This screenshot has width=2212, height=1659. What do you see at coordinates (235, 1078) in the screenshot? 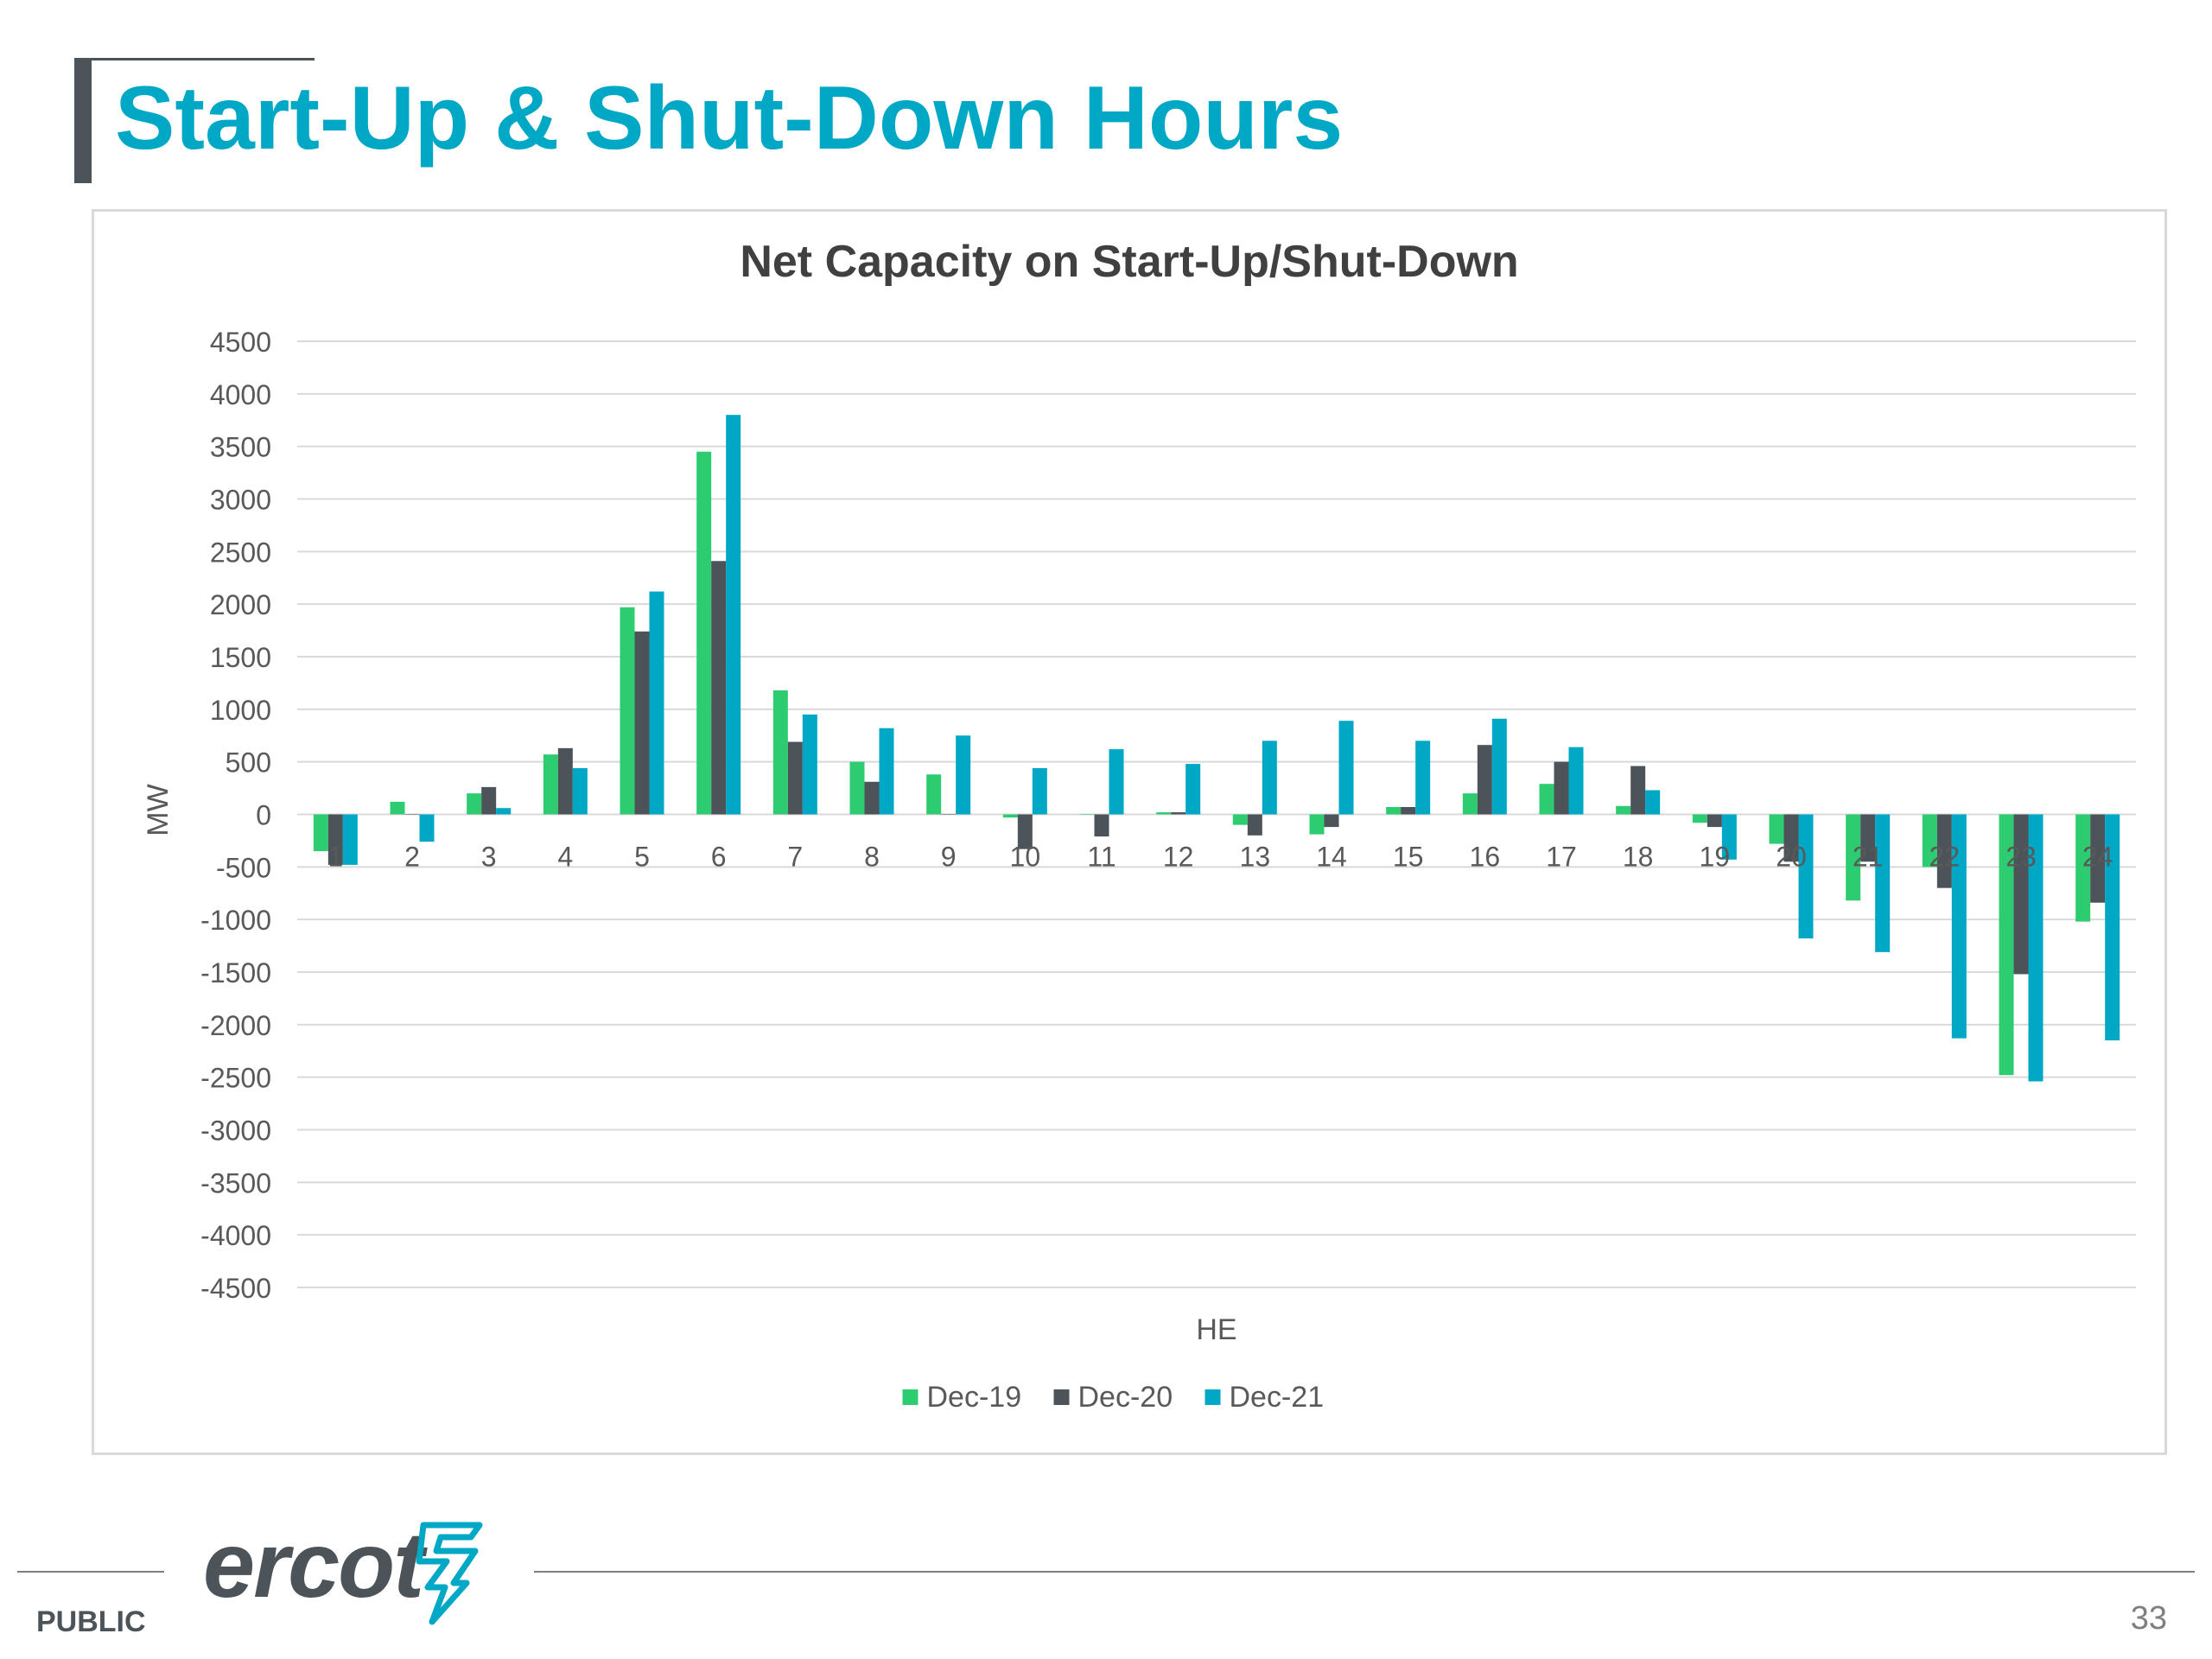
I see `y-tick-label: -2500` at bounding box center [235, 1078].